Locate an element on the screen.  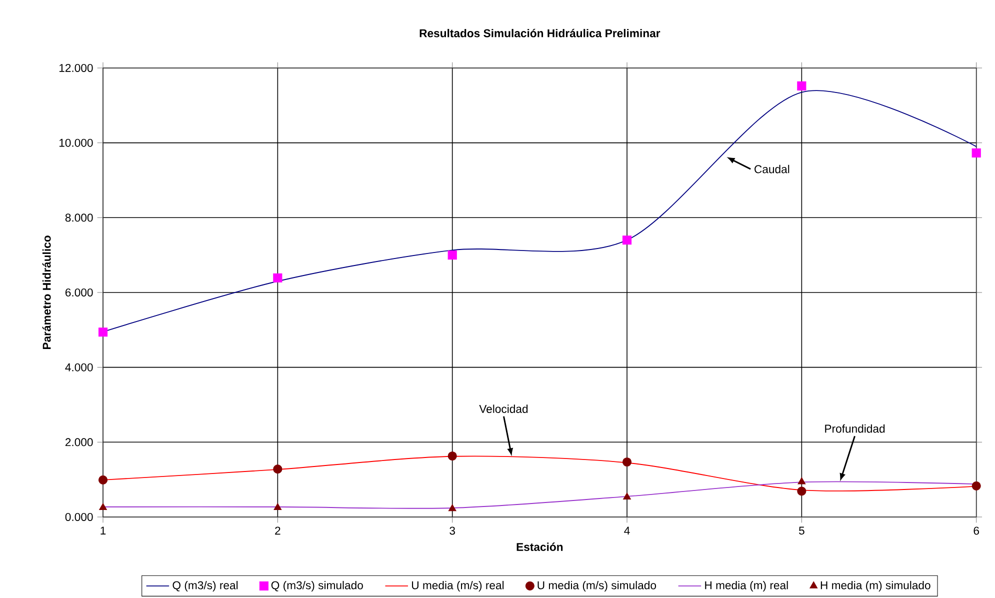
y-tick-label: 8.000 is located at coordinates (79, 218).